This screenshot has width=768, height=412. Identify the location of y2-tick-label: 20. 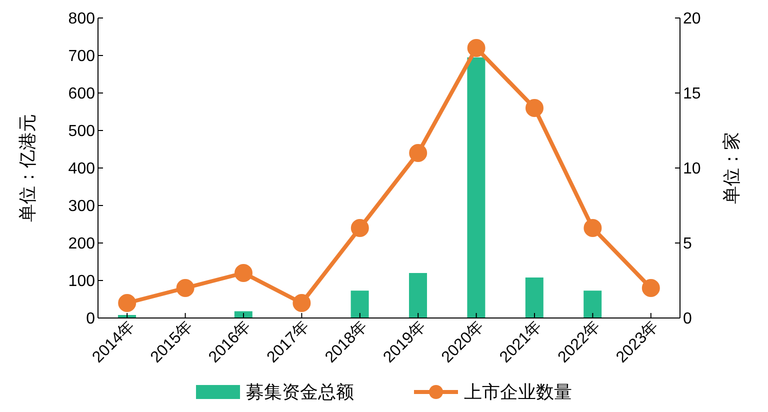
(692, 19).